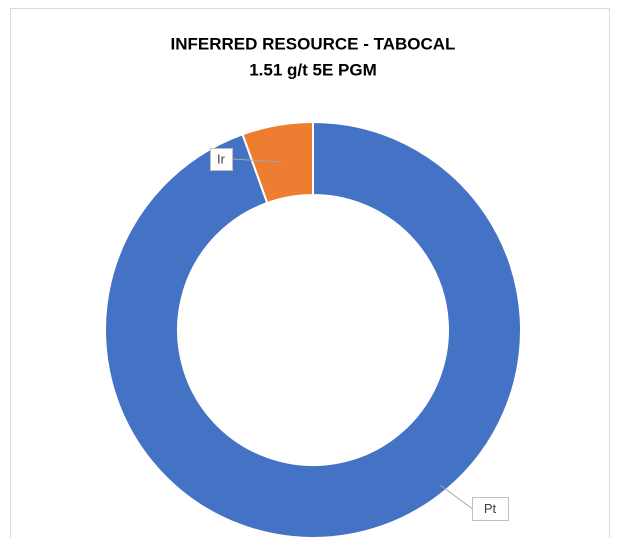 Image resolution: width=618 pixels, height=538 pixels. Describe the element at coordinates (313, 43) in the screenshot. I see `chart-title: INFERRED RESOURCE - TABOCAL` at that location.